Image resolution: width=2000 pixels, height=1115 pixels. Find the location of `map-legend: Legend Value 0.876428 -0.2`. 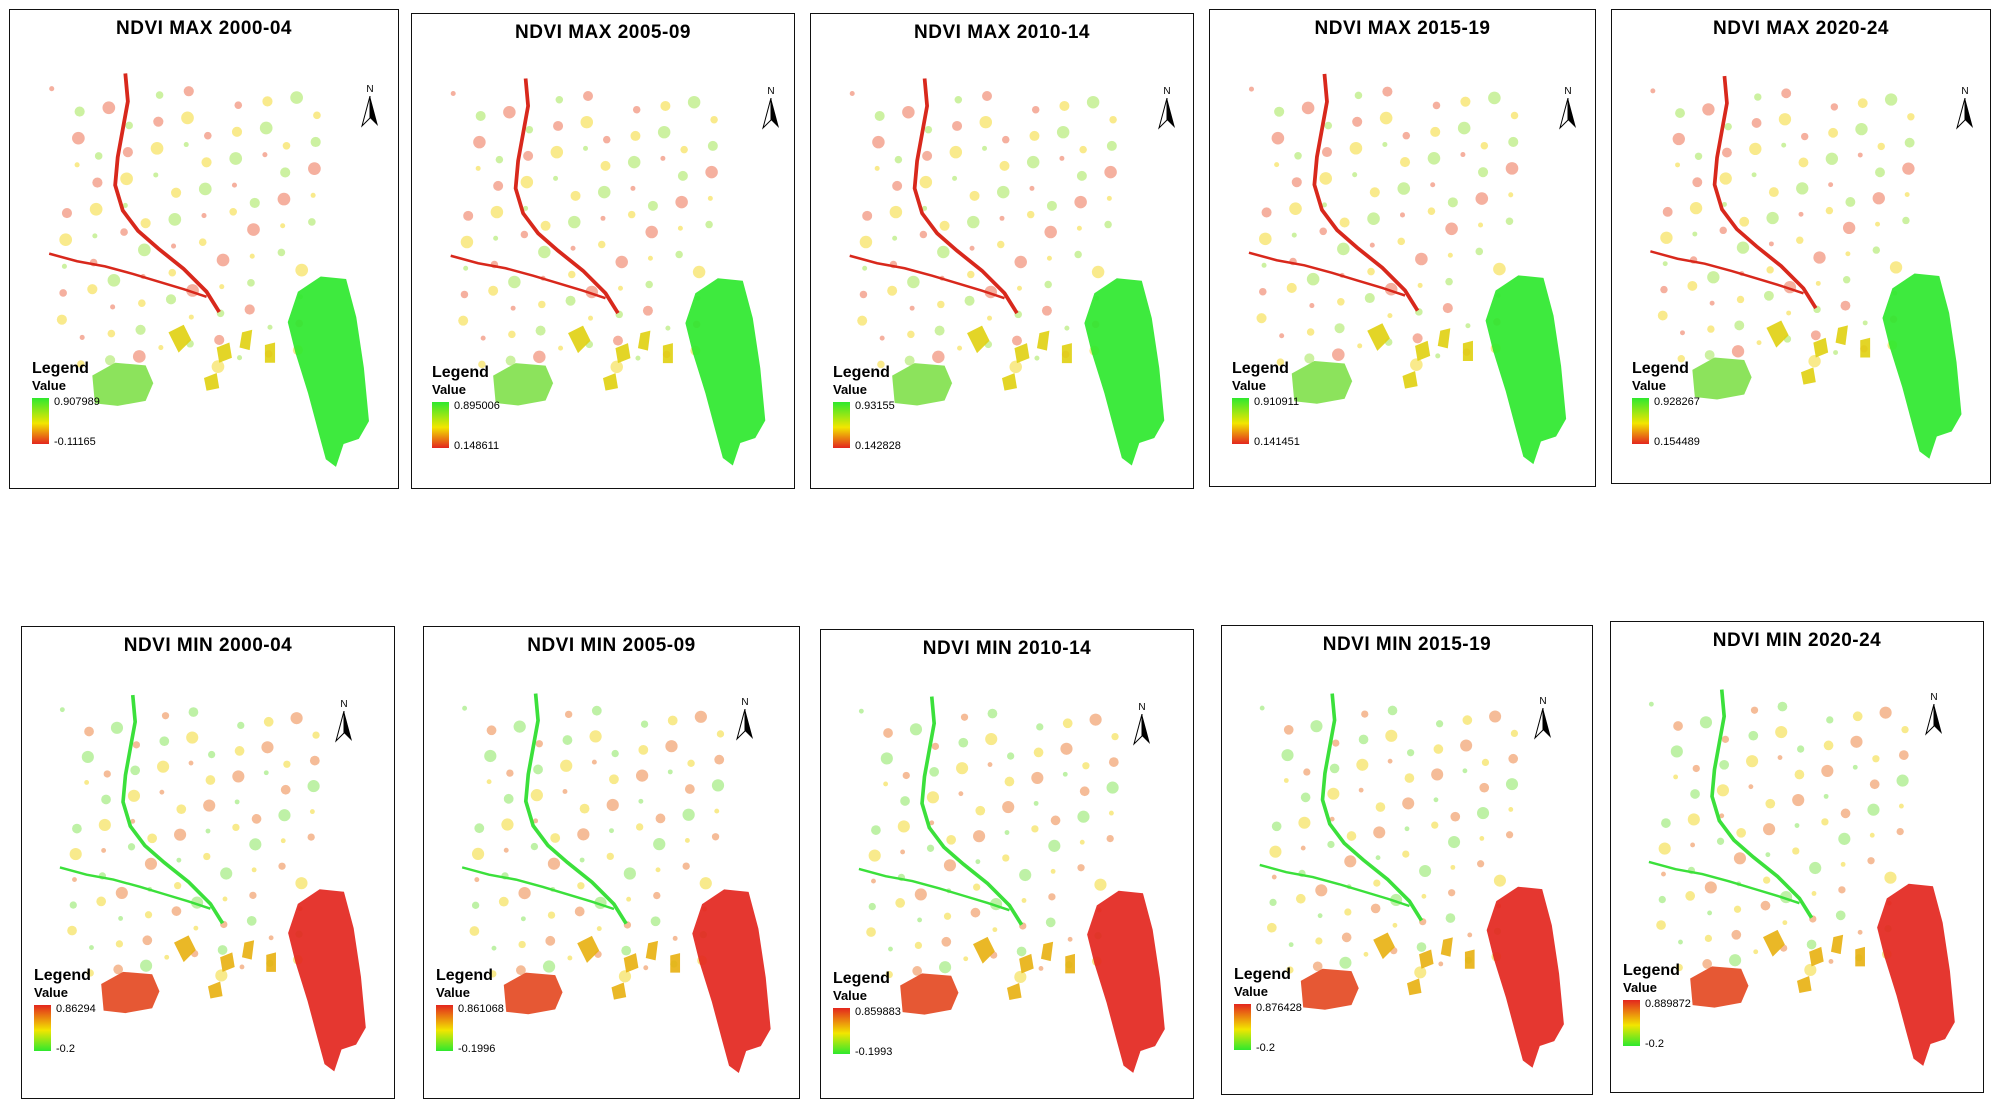

map-legend: Legend Value 0.876428 -0.2 is located at coordinates (1268, 1010).